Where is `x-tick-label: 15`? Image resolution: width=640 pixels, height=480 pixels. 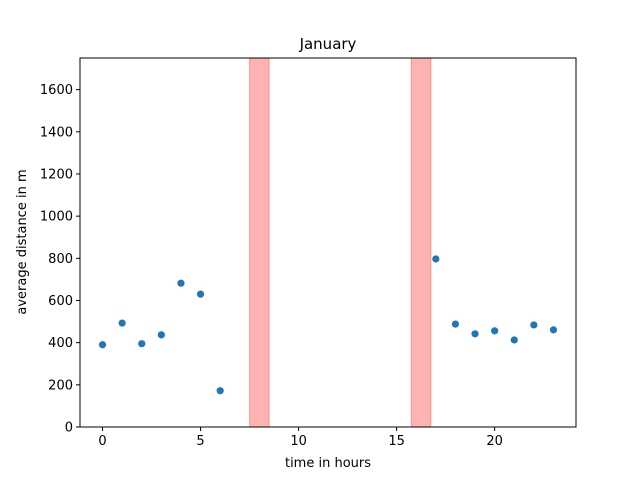
x-tick-label: 15 is located at coordinates (396, 441).